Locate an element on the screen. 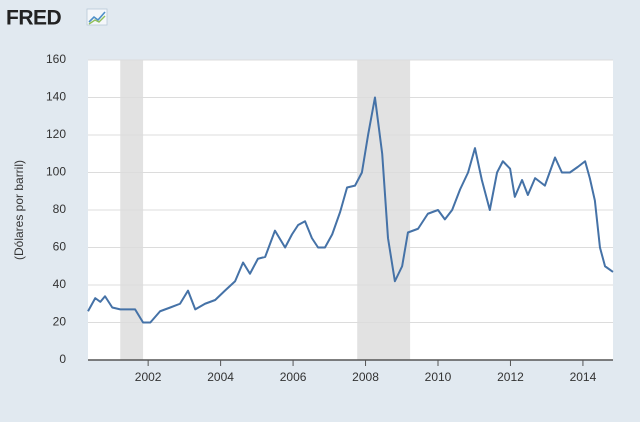 The height and width of the screenshot is (422, 640). logo-icon is located at coordinates (97, 17).